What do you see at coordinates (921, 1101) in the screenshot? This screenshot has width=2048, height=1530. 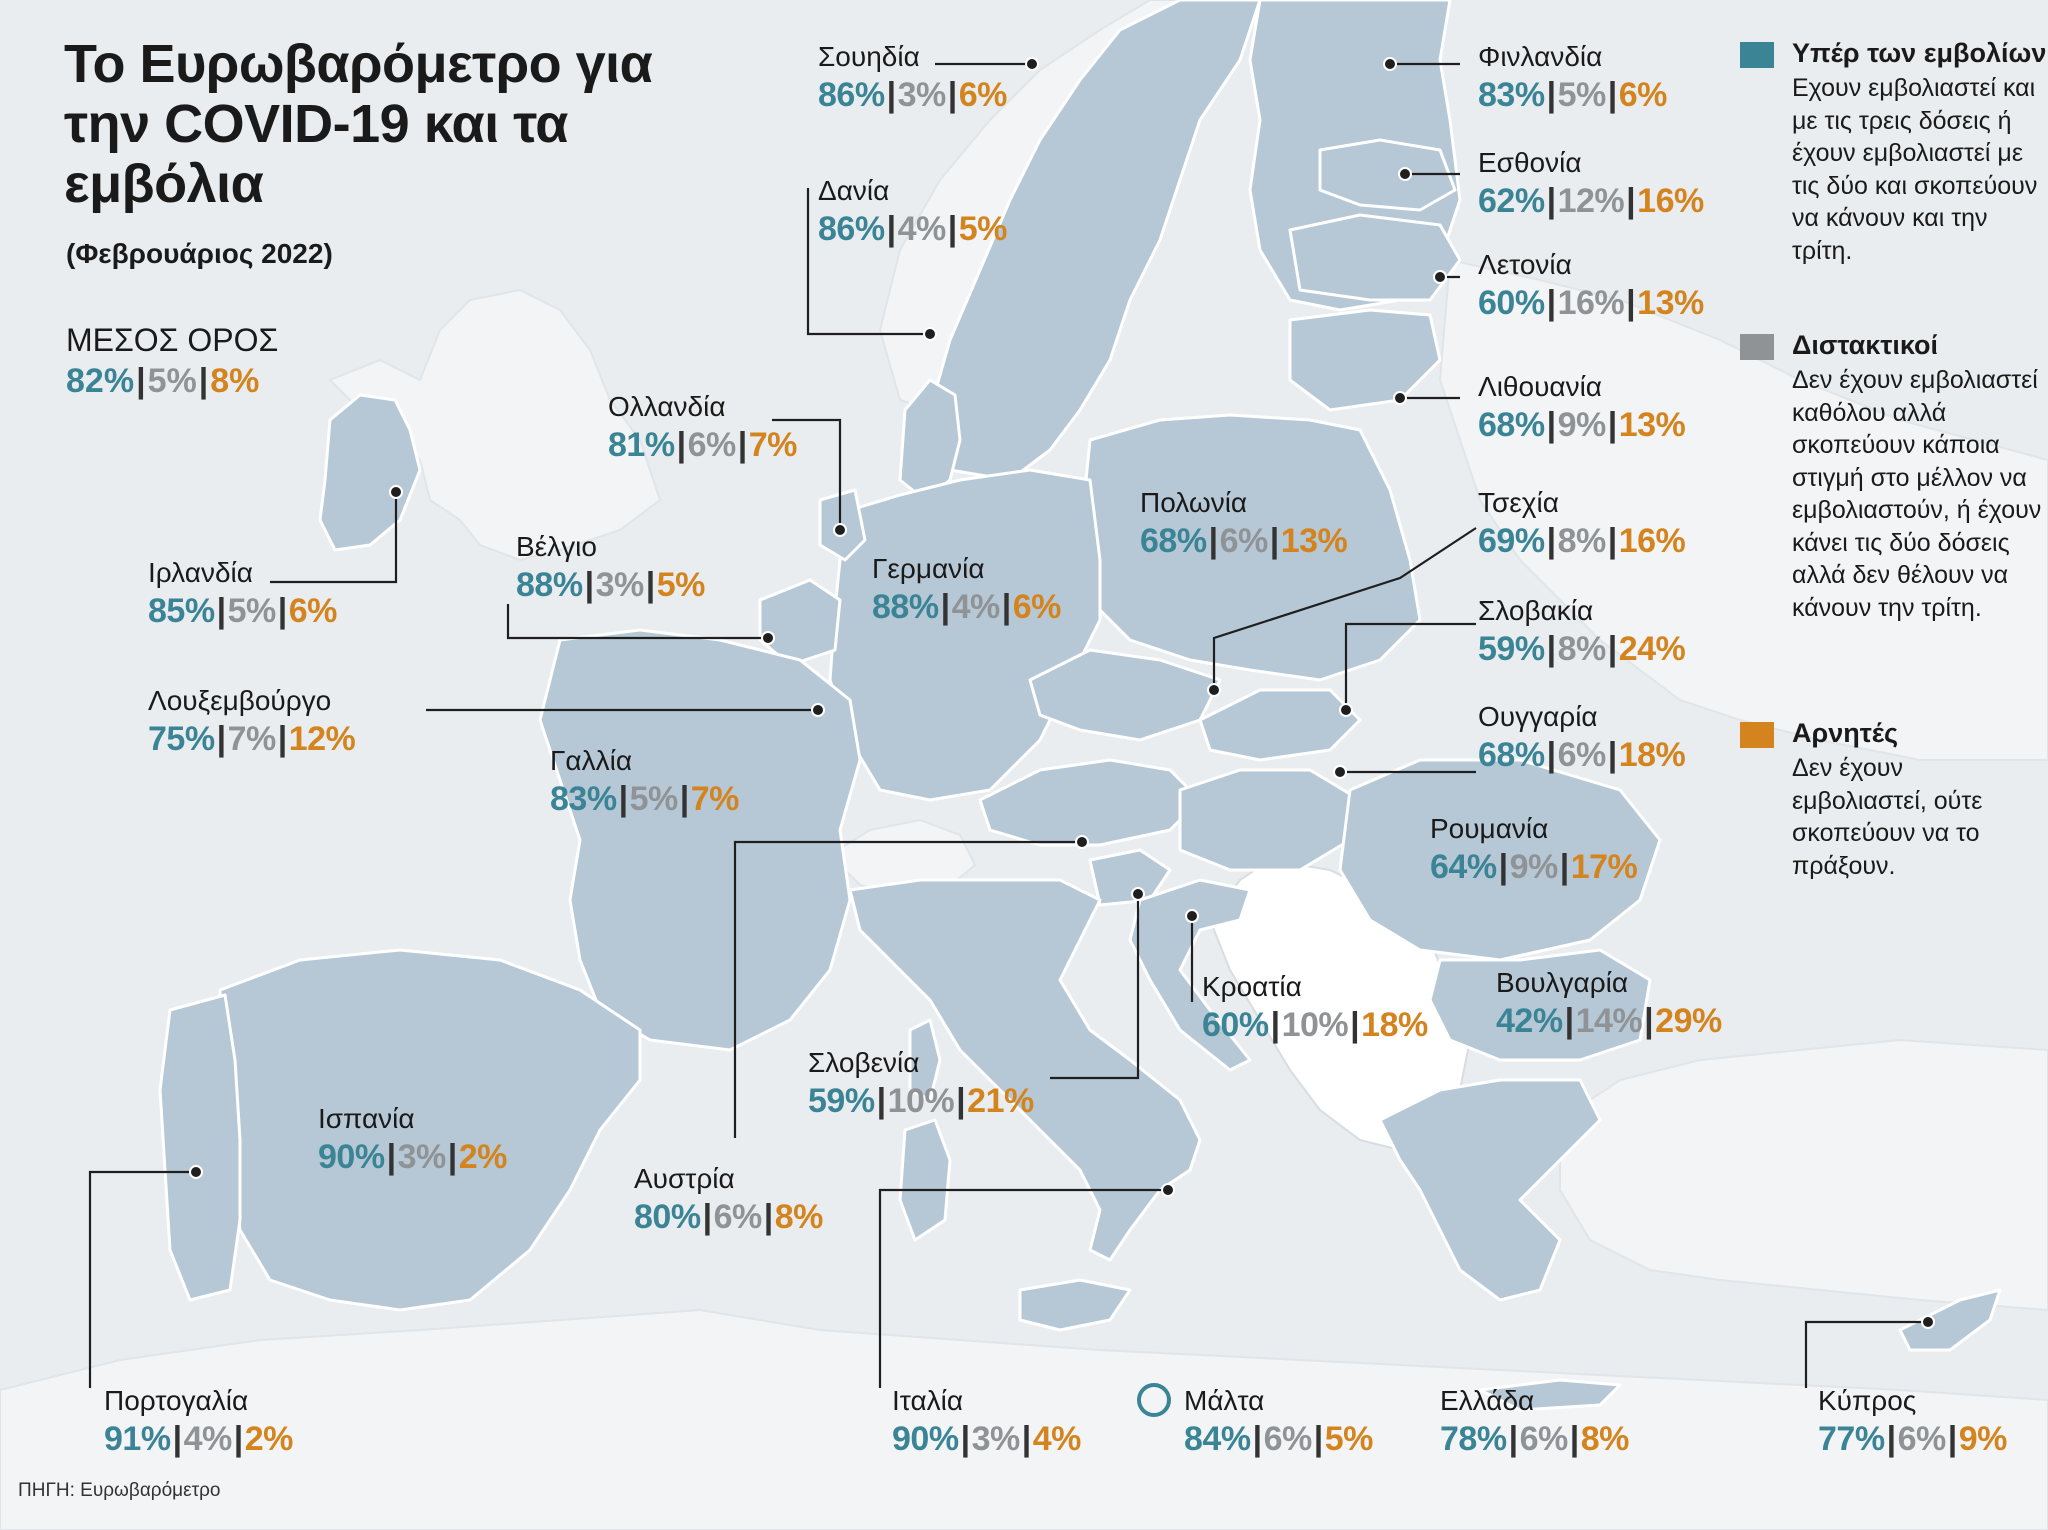 I see `hesitant-value: 10%` at bounding box center [921, 1101].